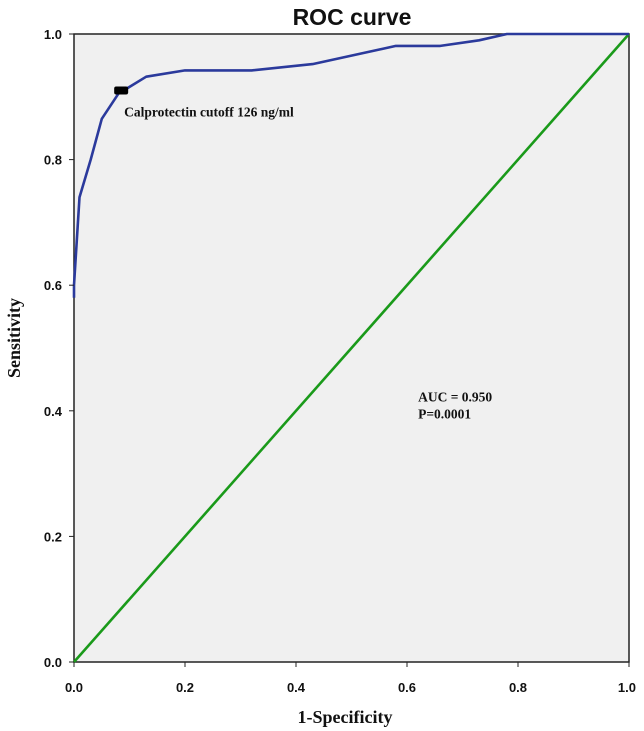  Describe the element at coordinates (407, 687) in the screenshot. I see `x-tick-label: 0.6` at that location.